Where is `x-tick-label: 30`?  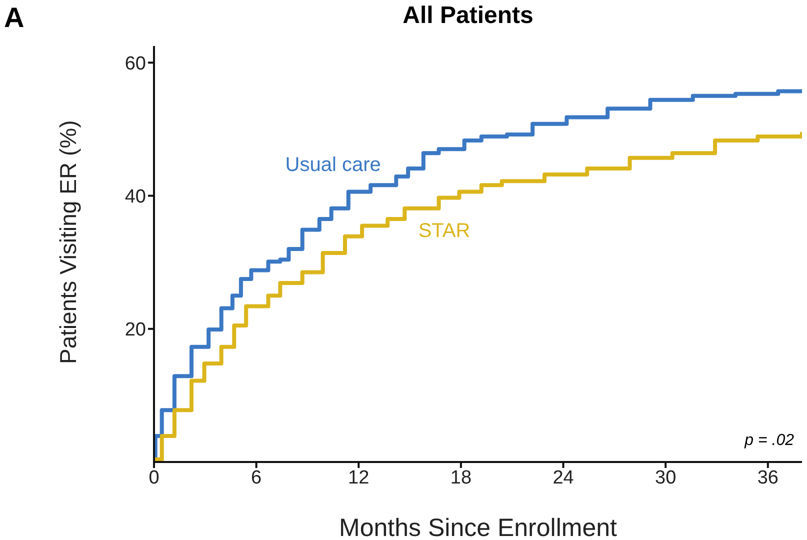 x-tick-label: 30 is located at coordinates (665, 477).